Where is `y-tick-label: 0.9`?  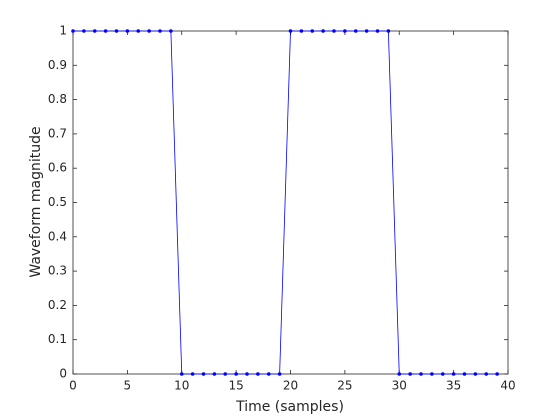 y-tick-label: 0.9 is located at coordinates (57, 65).